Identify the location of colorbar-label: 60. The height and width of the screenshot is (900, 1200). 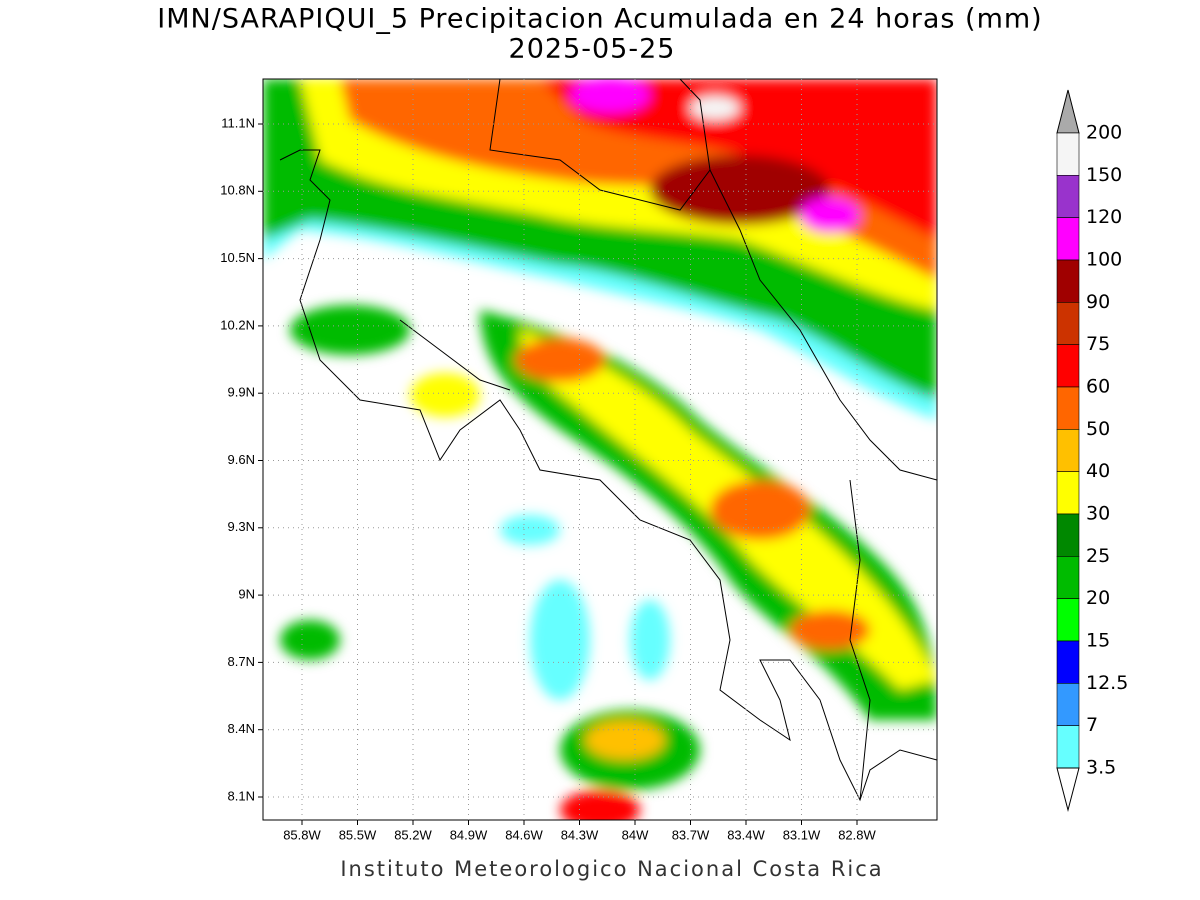
(1098, 387).